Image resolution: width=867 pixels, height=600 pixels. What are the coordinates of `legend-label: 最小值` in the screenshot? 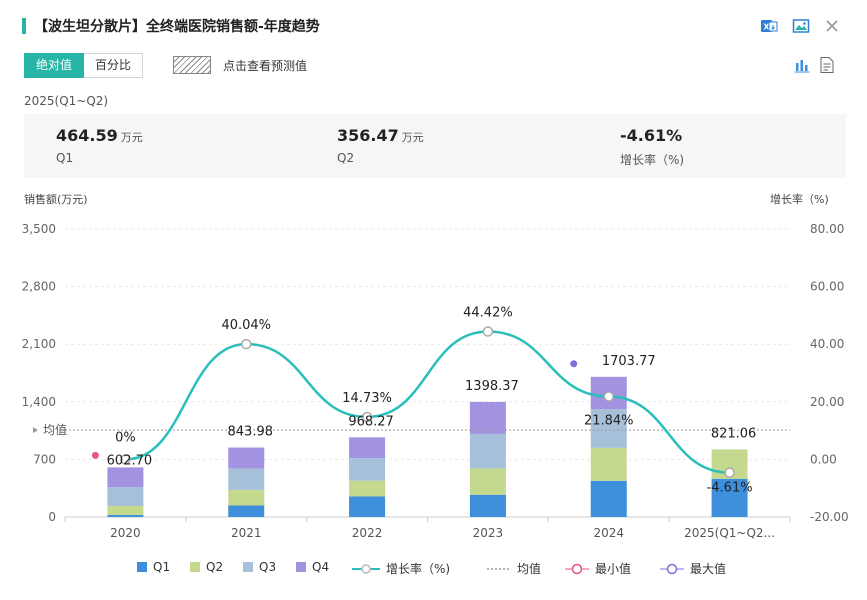 It's located at (613, 569).